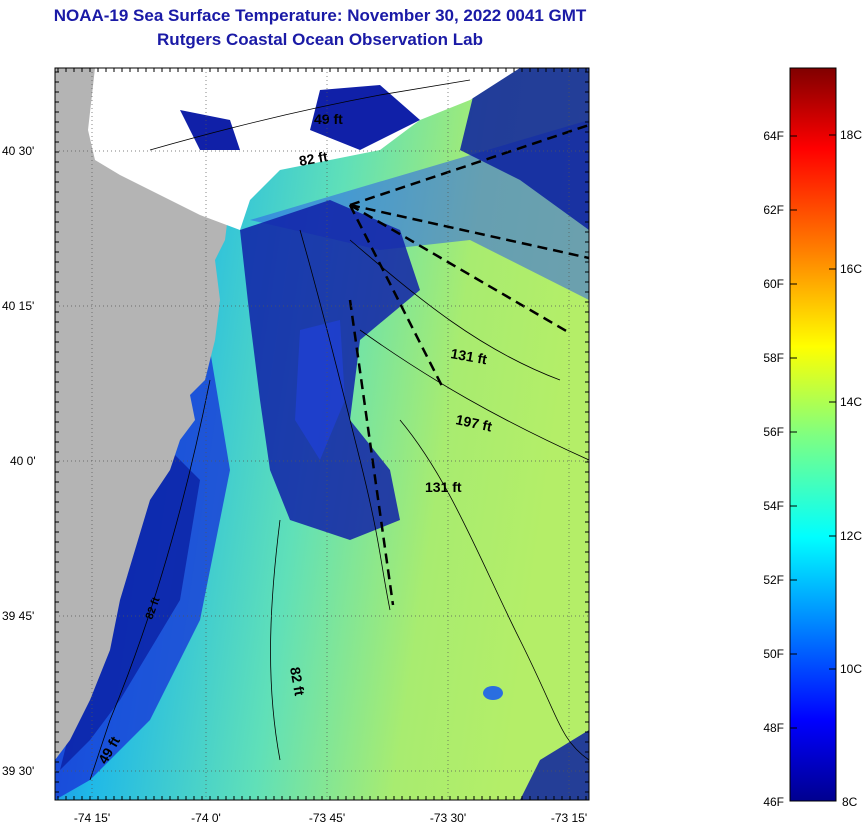  Describe the element at coordinates (18, 616) in the screenshot. I see `lat-label-4: 39 45'` at that location.